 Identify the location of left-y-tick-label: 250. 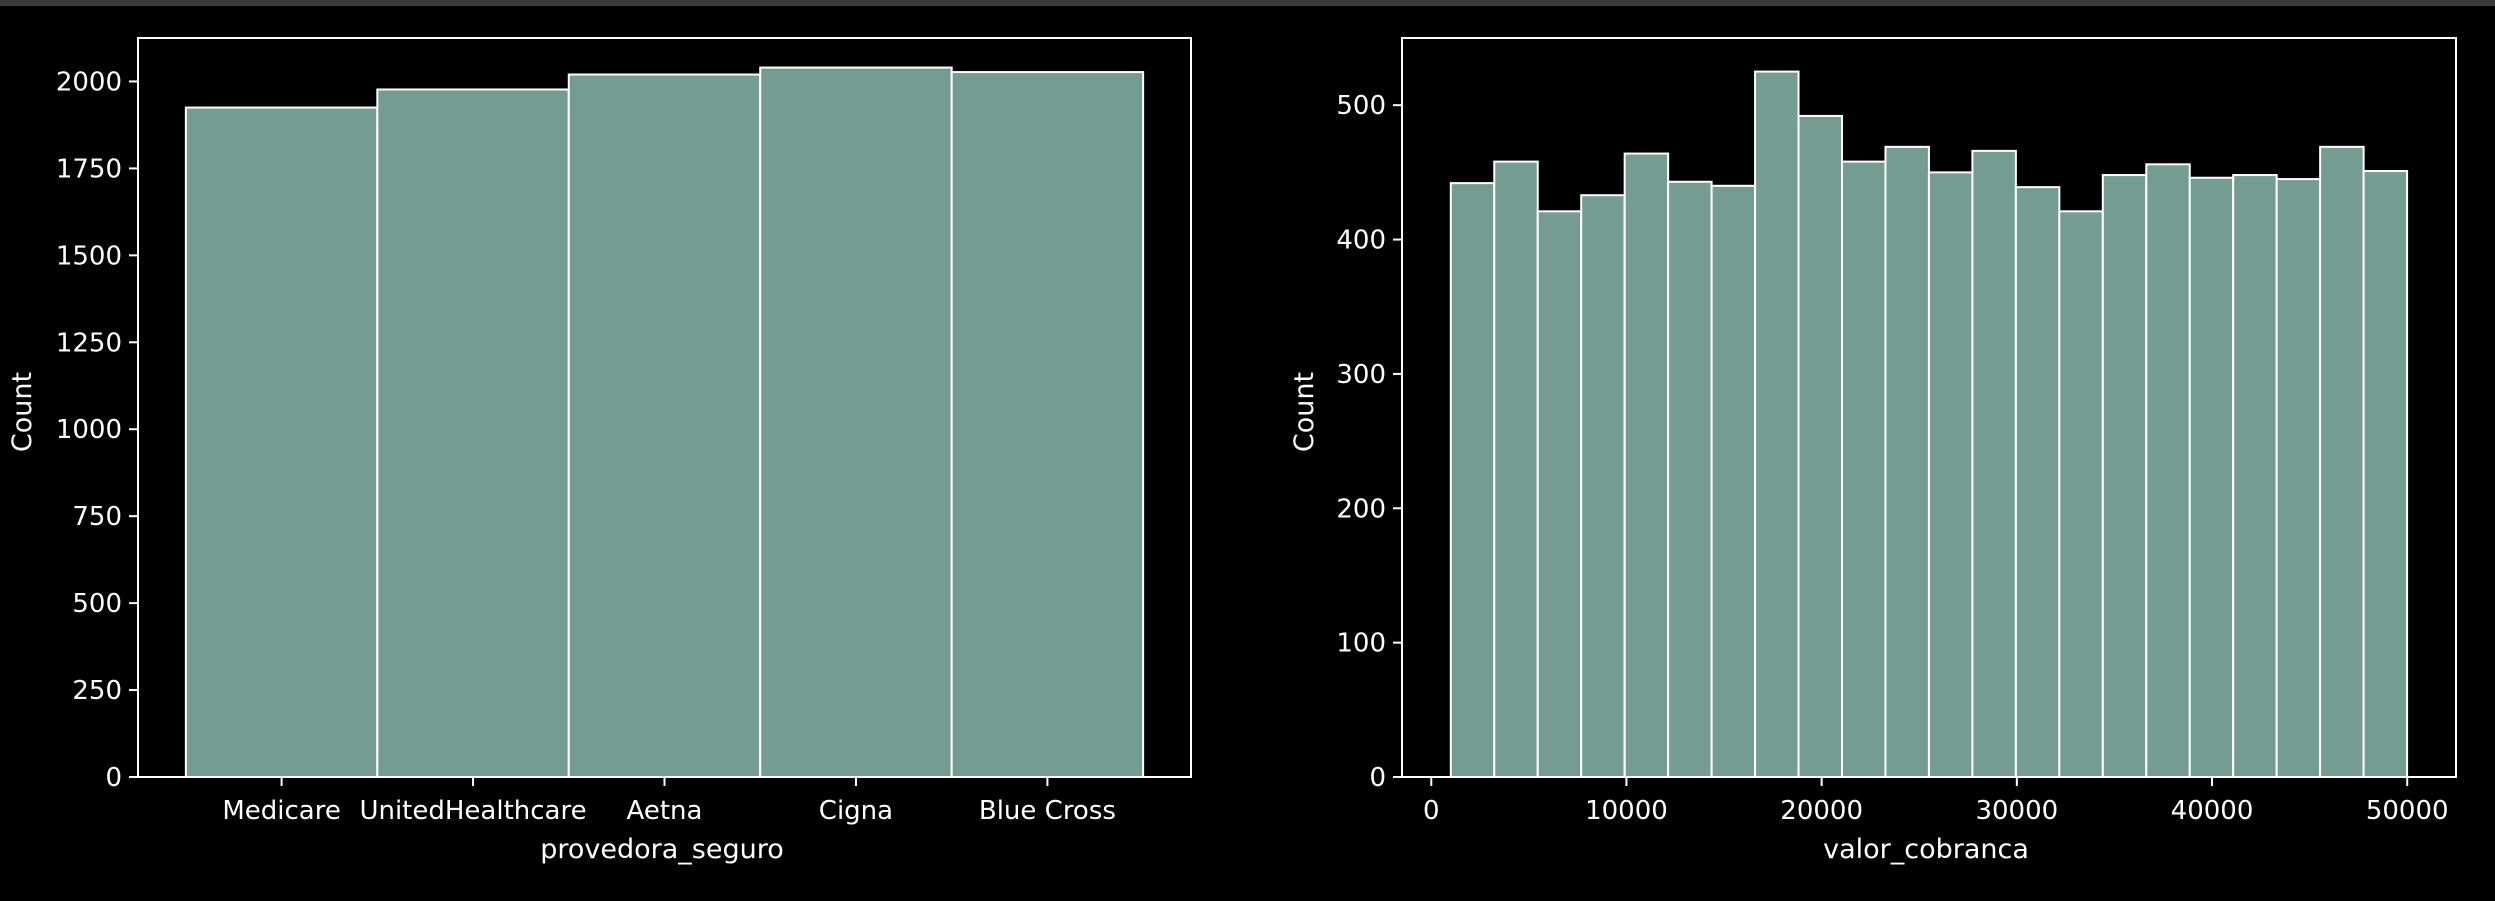
(97, 691).